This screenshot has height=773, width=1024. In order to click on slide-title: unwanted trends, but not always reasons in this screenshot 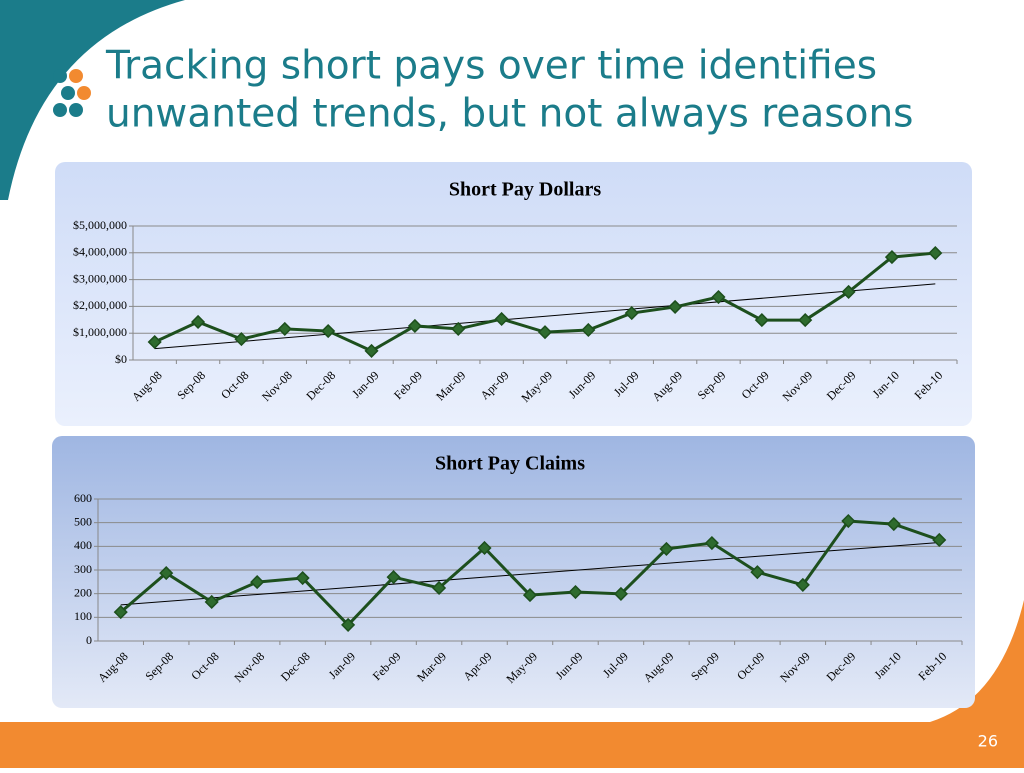, I will do `click(509, 114)`.